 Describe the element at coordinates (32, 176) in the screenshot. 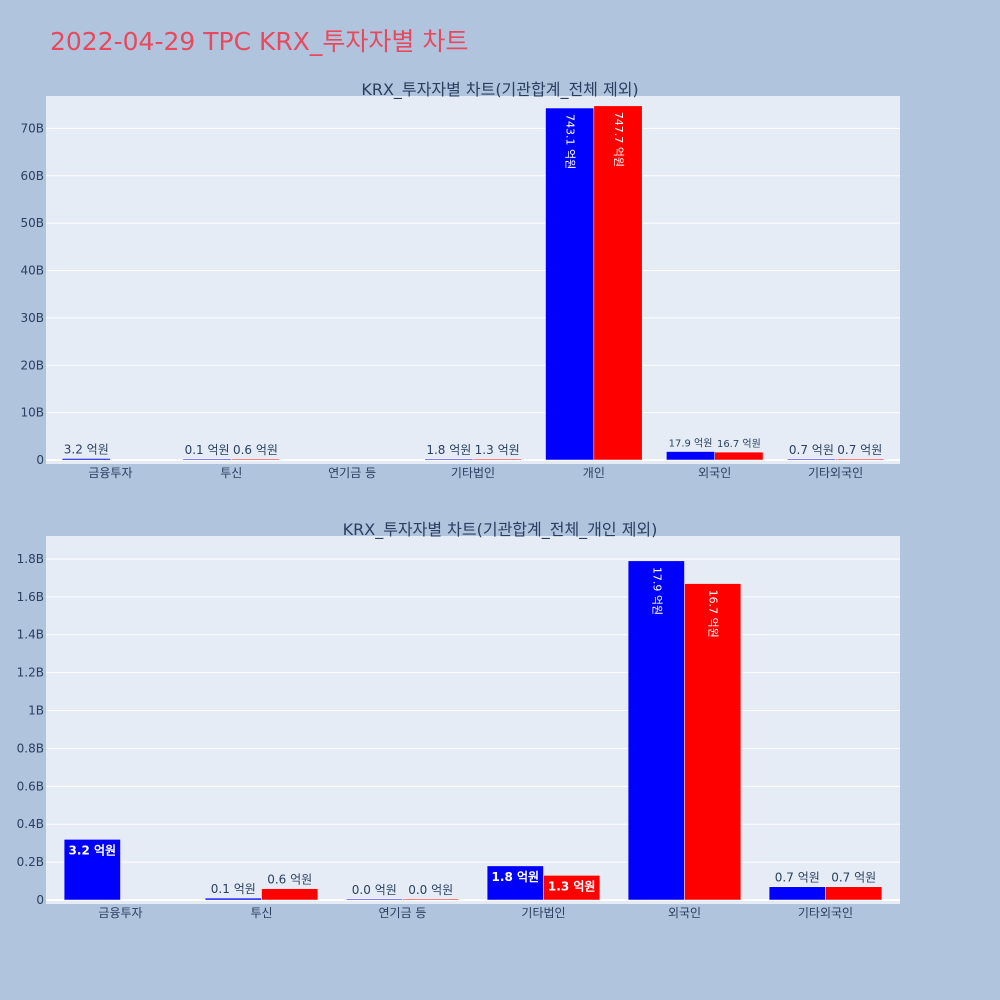

I see `y-tick-label: 60B` at that location.